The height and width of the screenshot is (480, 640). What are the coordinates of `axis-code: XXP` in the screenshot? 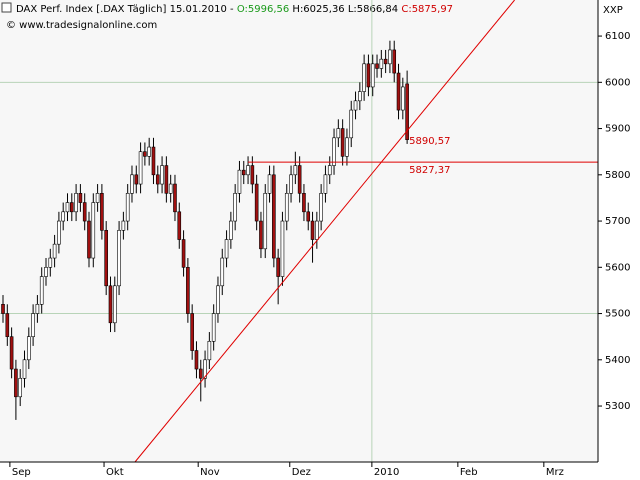 It's located at (613, 10).